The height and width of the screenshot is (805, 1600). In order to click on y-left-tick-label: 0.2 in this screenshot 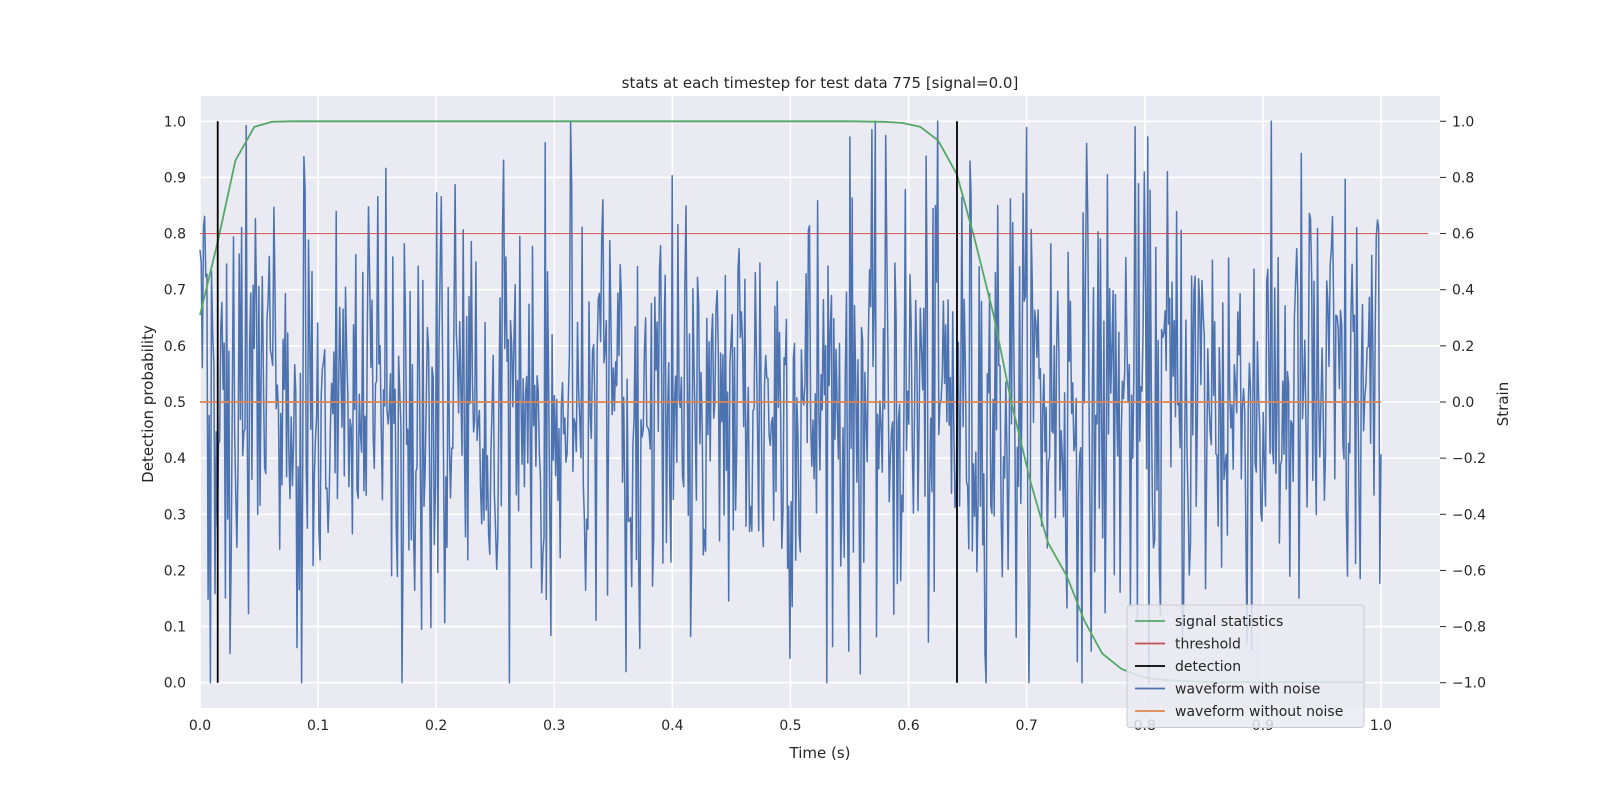, I will do `click(175, 571)`.